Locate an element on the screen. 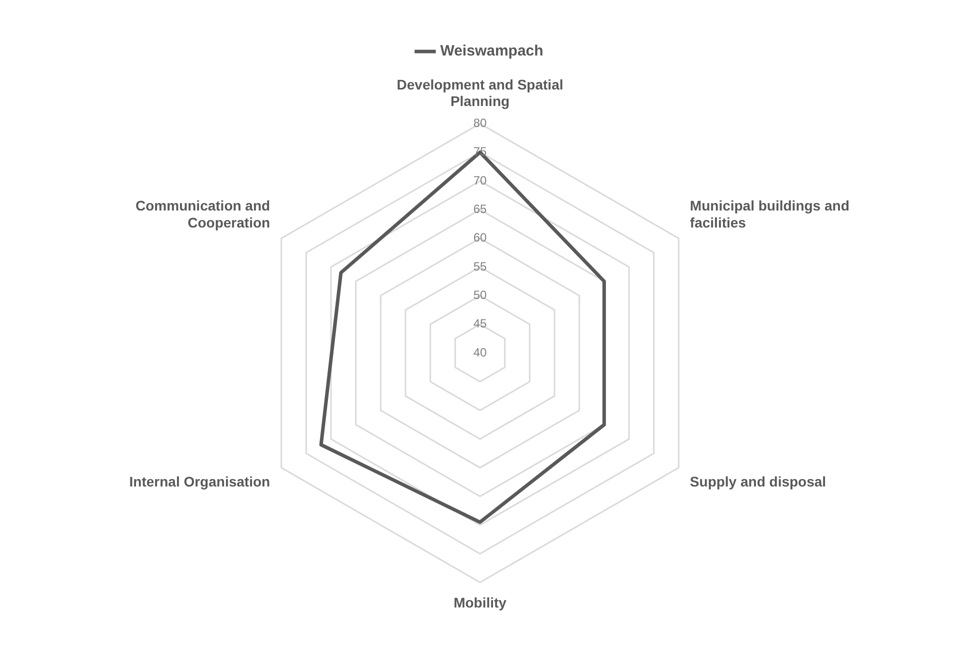 This screenshot has width=961, height=650. y-tick-label: 65 is located at coordinates (480, 209).